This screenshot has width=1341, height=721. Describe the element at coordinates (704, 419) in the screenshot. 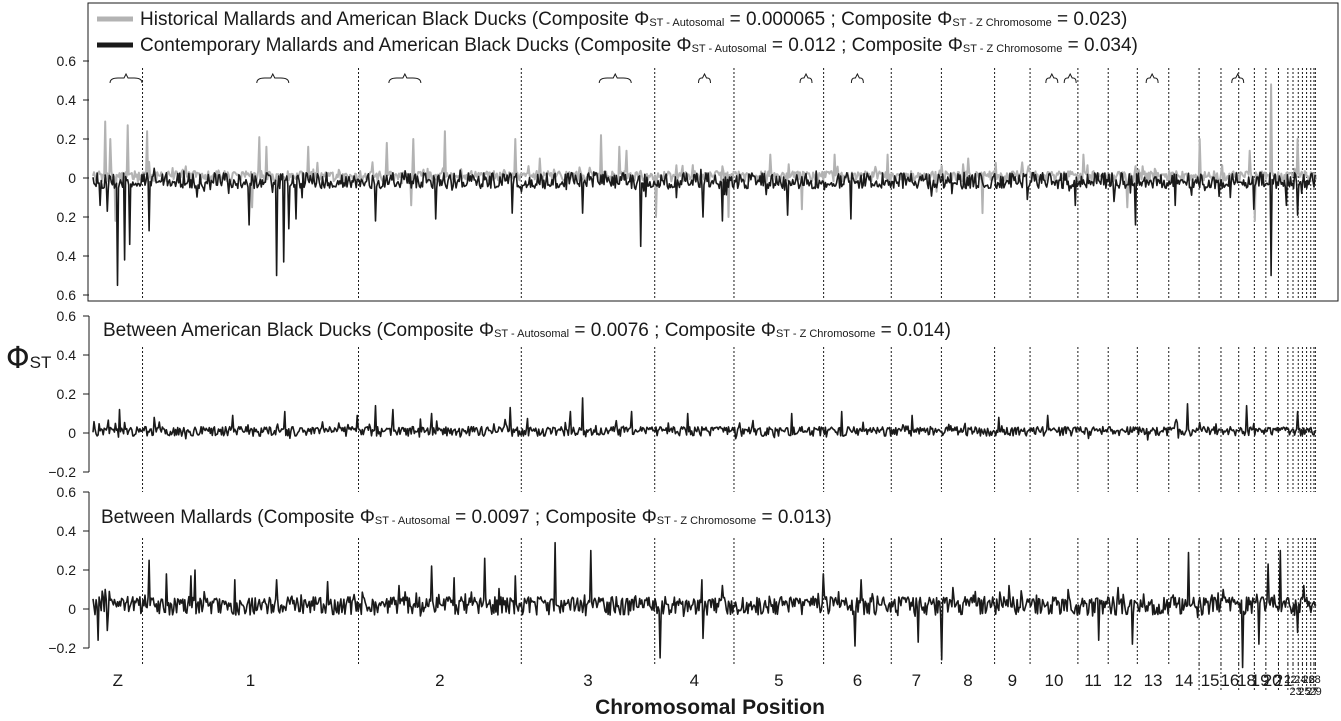

I see `series-line` at that location.